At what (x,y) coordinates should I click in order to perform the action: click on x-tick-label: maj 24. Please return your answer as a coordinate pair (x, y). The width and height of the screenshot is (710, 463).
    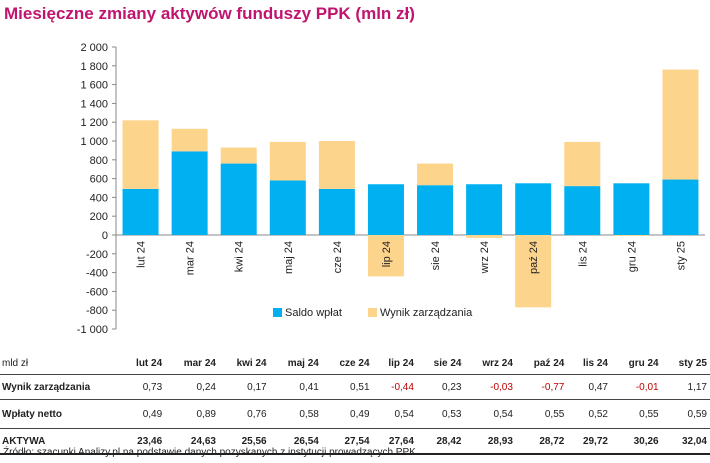
    Looking at the image, I should click on (289, 257).